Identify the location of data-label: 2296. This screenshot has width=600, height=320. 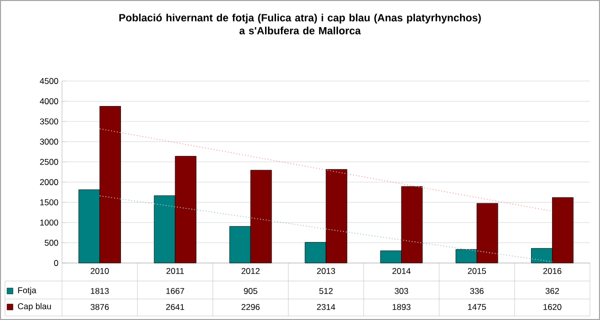
(251, 307).